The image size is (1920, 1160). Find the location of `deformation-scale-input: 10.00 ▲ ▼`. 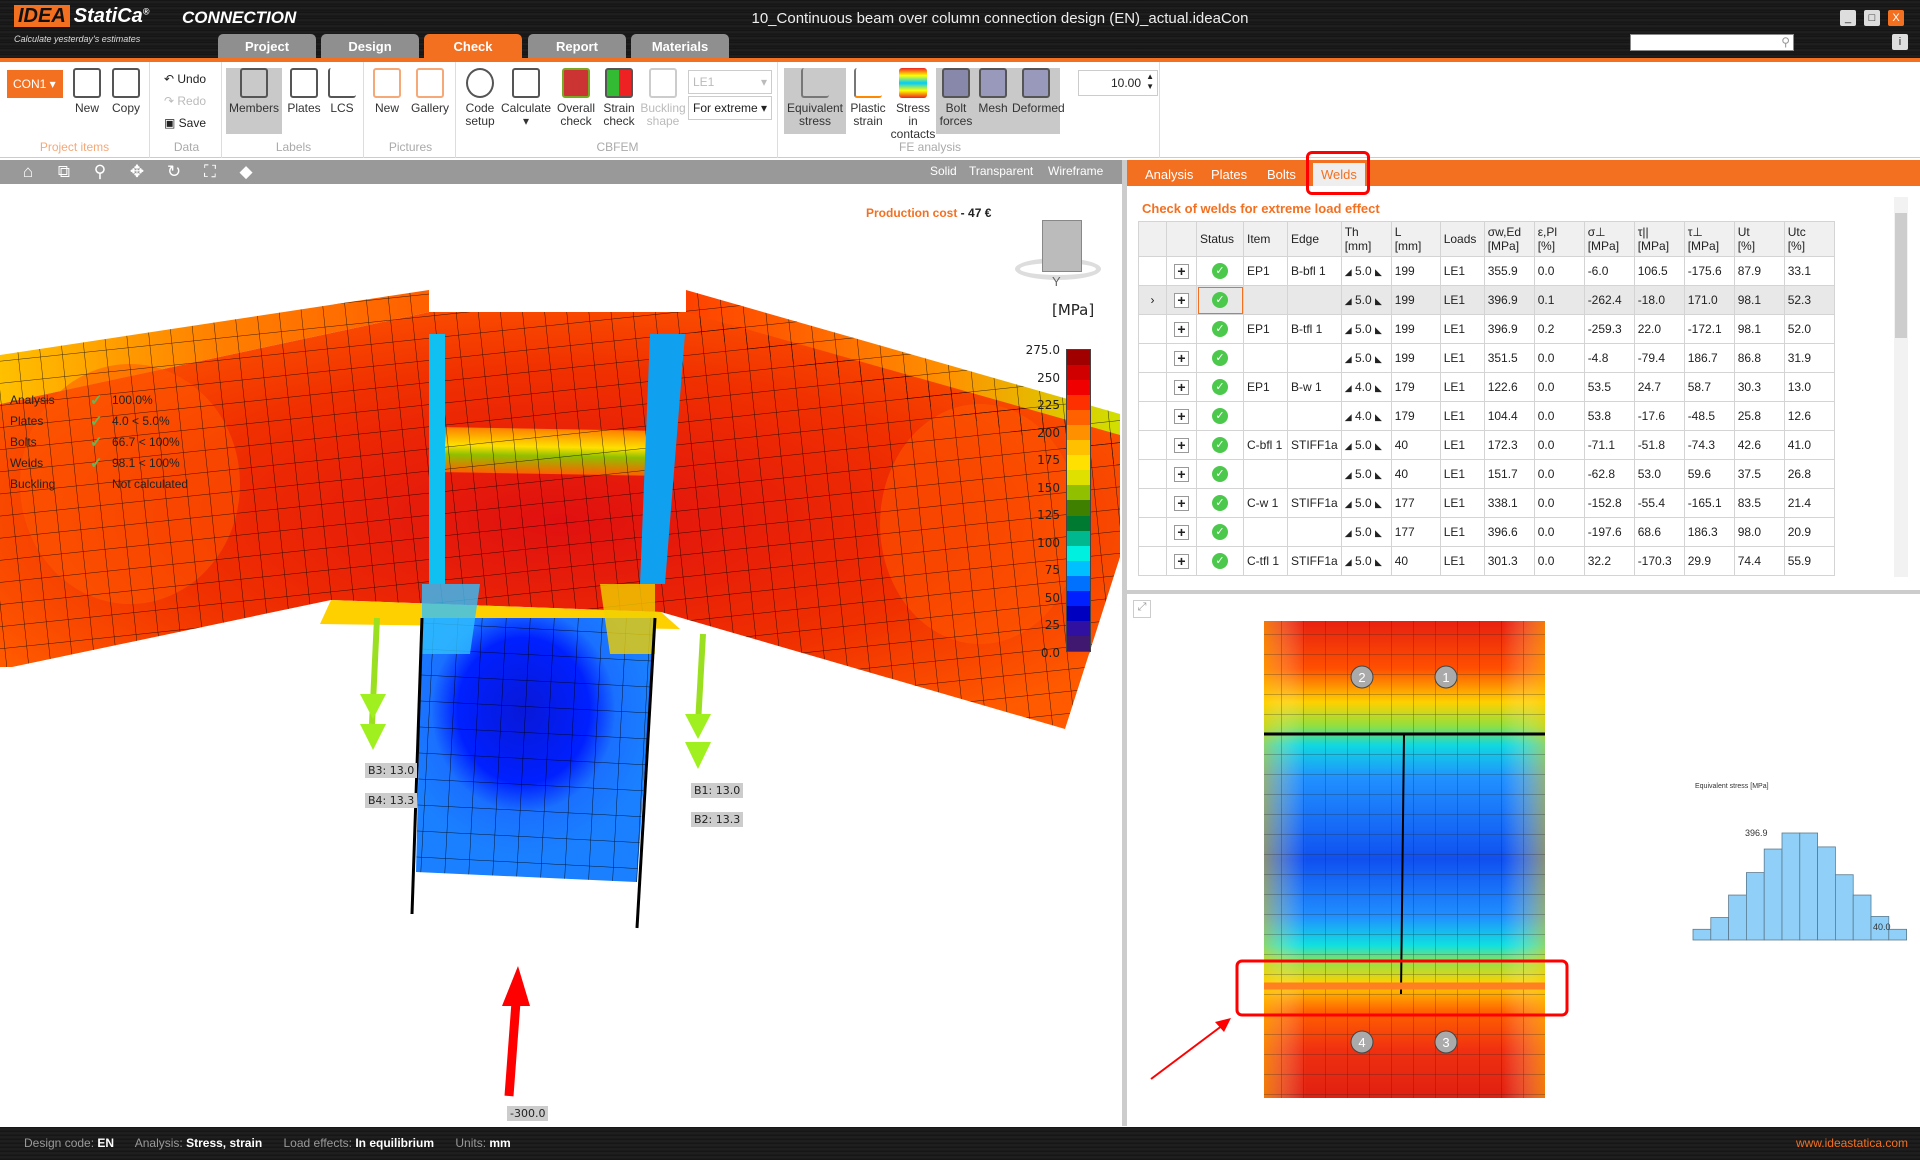

deformation-scale-input: 10.00 ▲ ▼ is located at coordinates (1118, 83).